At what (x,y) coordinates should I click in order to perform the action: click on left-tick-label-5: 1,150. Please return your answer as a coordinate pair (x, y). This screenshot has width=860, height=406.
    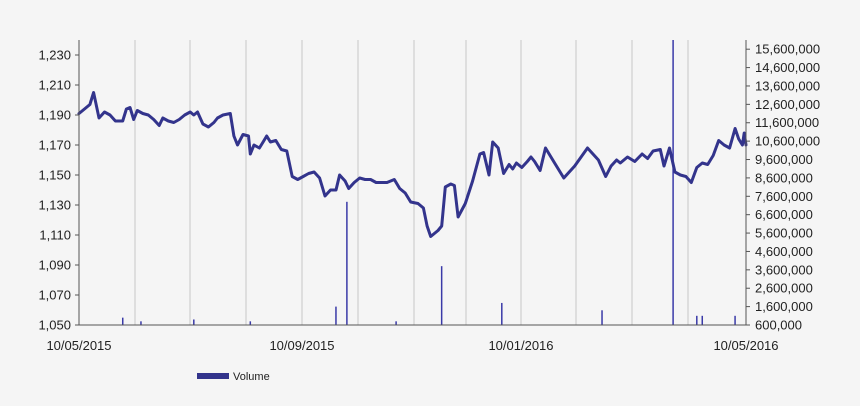
    Looking at the image, I should click on (54, 175).